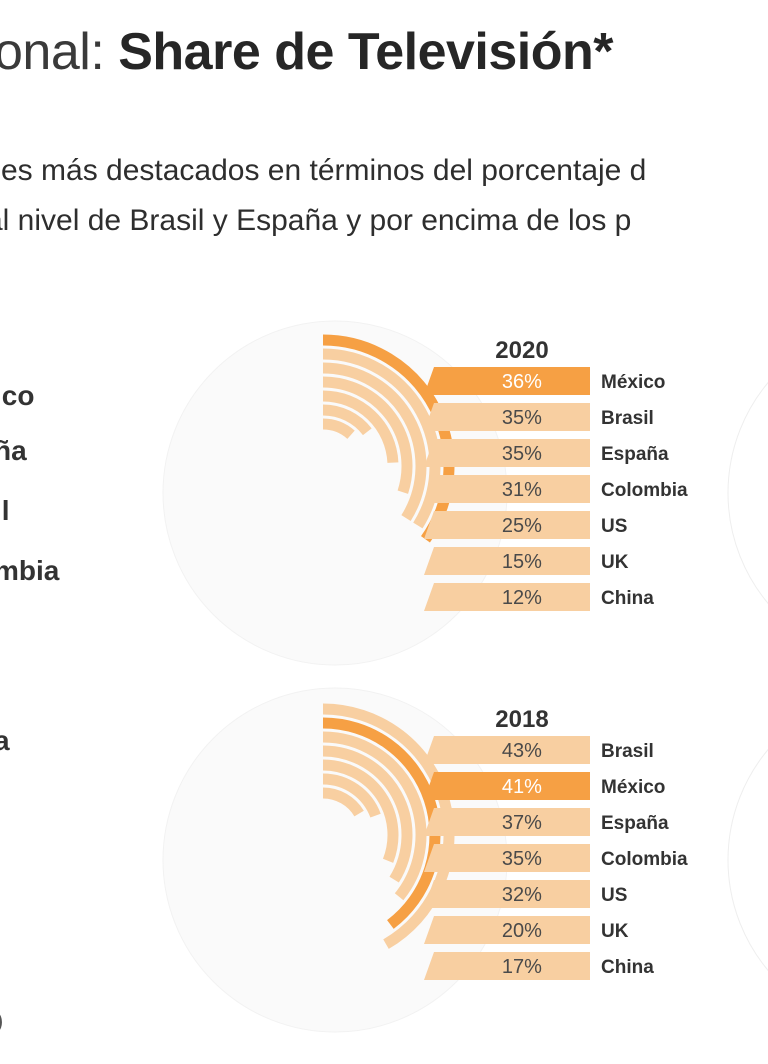  What do you see at coordinates (17, 395) in the screenshot?
I see `left-label-1: ico` at bounding box center [17, 395].